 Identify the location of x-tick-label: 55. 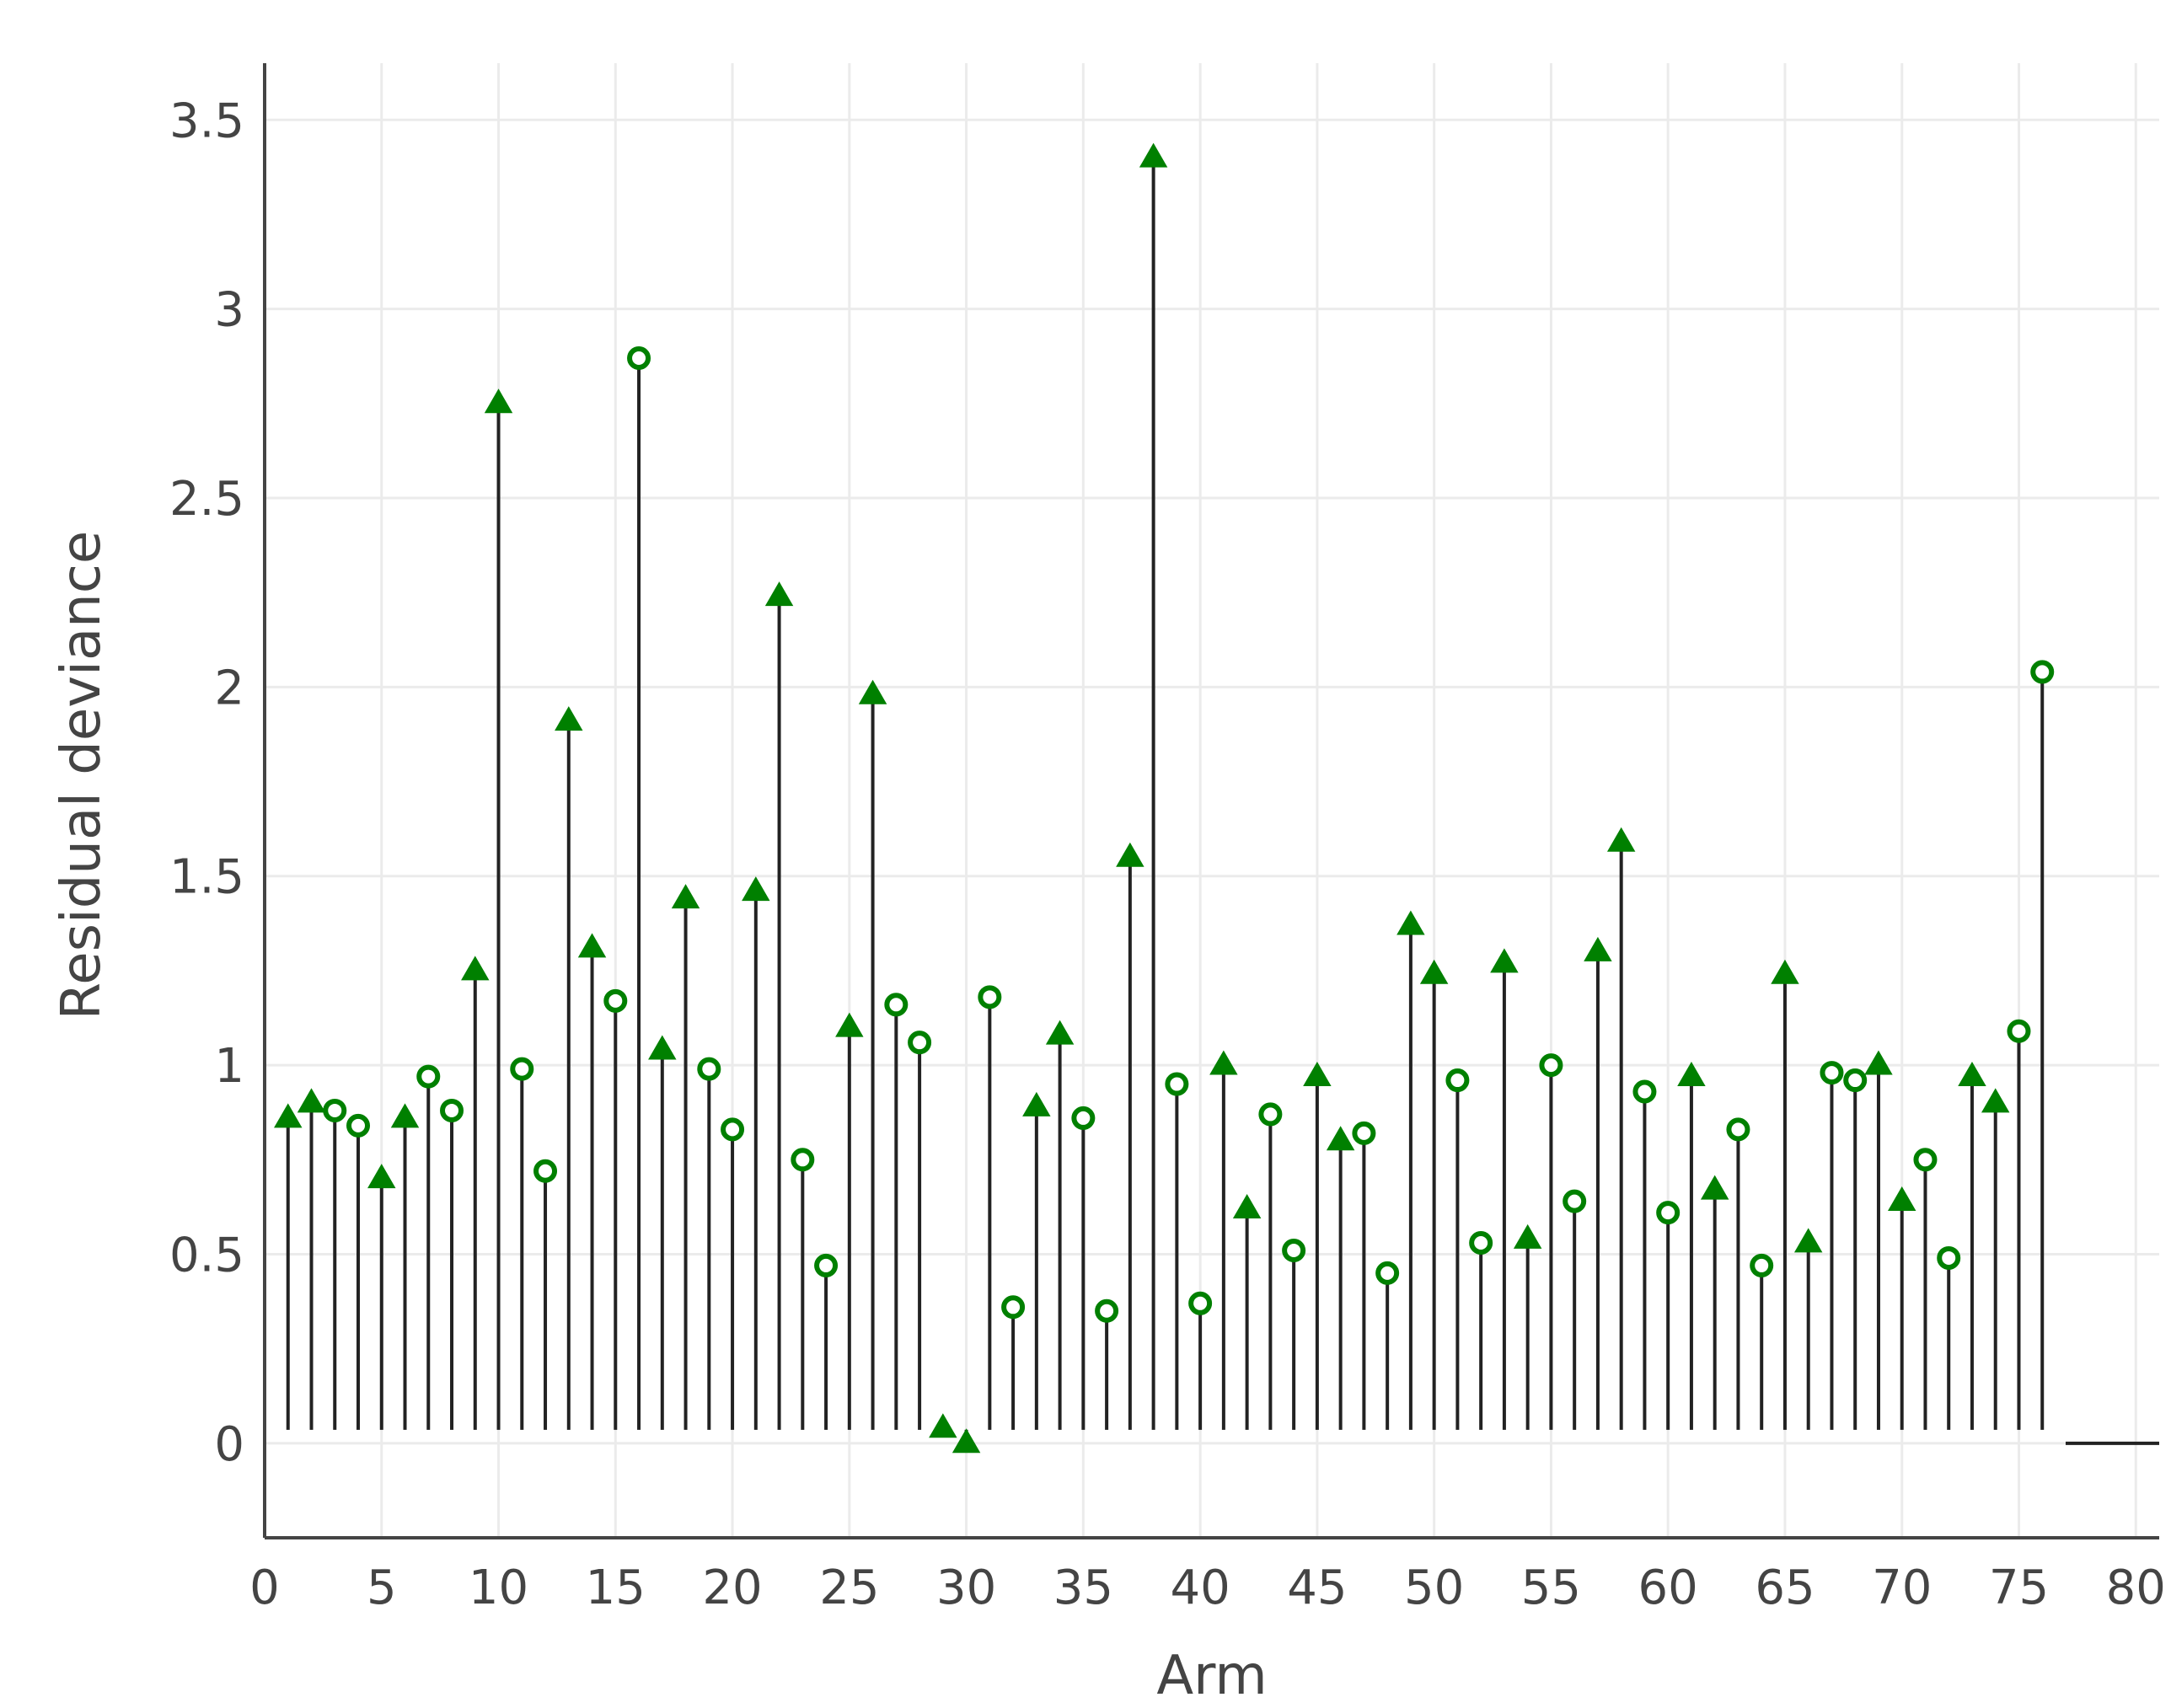
(1551, 1588).